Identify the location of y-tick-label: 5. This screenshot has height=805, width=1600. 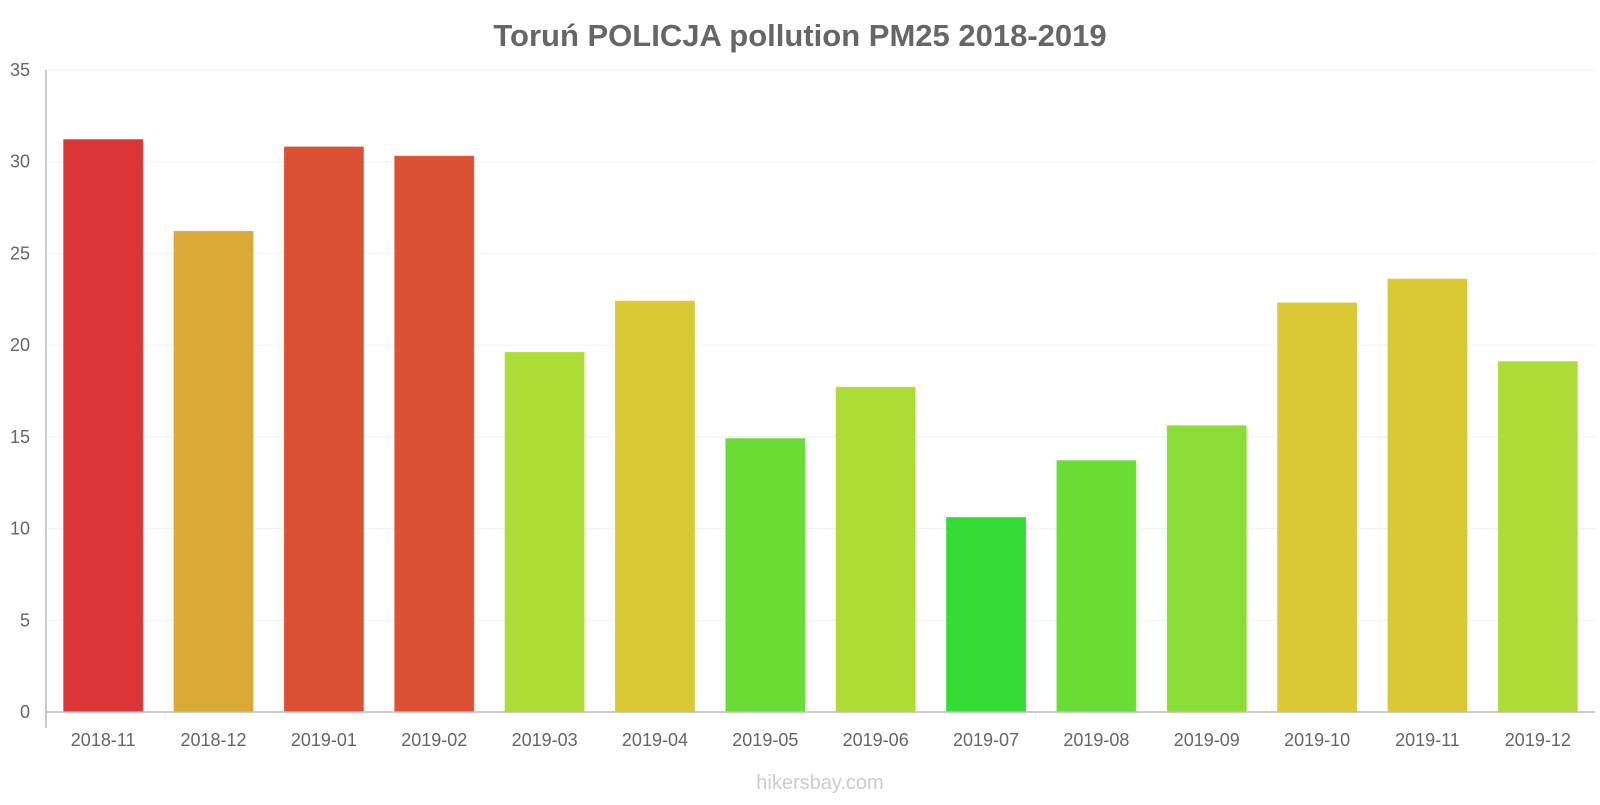
(25, 620).